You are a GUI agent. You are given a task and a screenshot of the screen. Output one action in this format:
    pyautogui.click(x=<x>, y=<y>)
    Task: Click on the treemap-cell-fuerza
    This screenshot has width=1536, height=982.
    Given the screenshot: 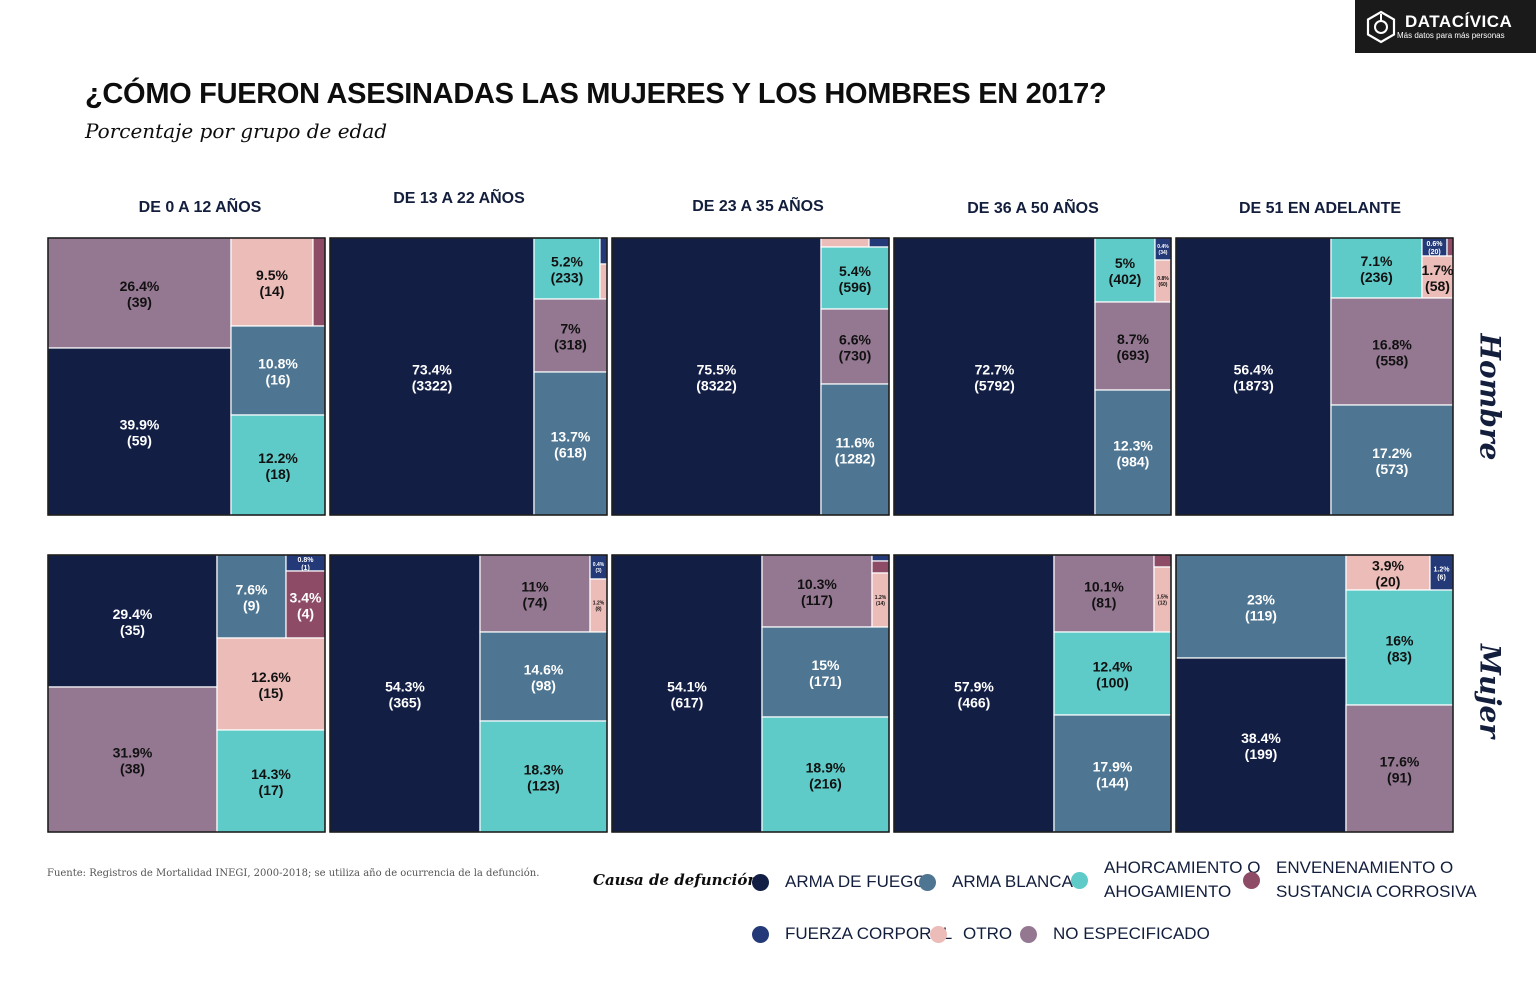 What is the action you would take?
    pyautogui.click(x=603, y=251)
    